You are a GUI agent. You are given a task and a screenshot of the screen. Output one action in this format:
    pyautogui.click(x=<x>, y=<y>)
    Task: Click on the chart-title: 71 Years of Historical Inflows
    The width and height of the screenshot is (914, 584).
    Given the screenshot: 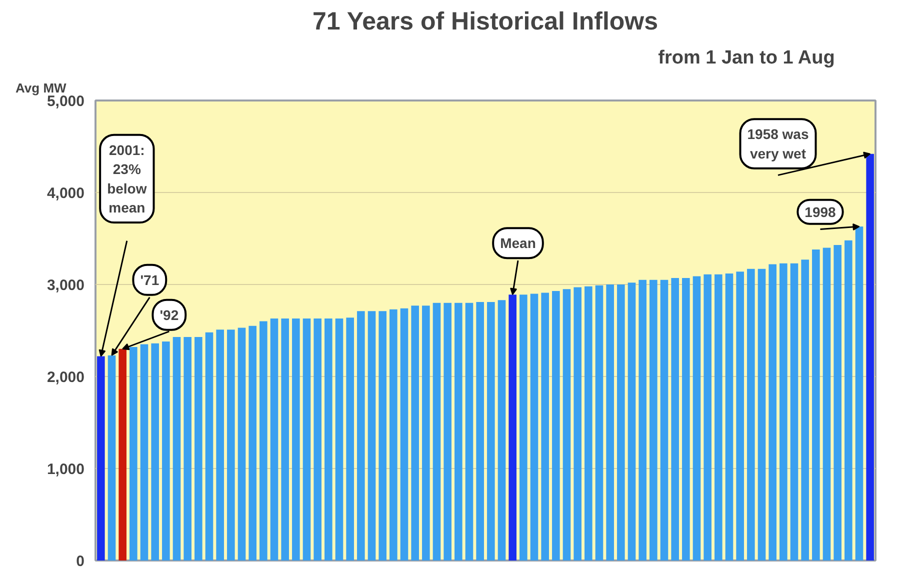 What is the action you would take?
    pyautogui.click(x=485, y=22)
    